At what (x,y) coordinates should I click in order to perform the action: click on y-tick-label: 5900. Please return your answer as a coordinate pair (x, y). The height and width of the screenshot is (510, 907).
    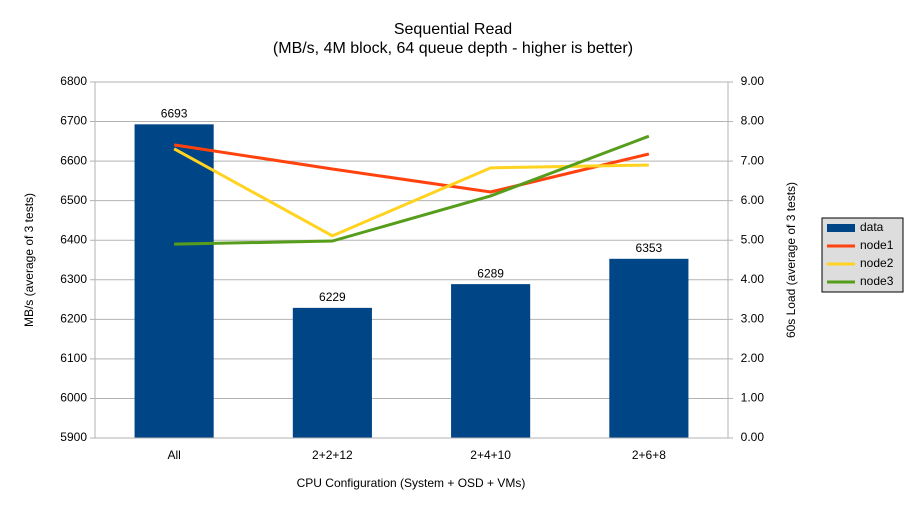
    Looking at the image, I should click on (73, 437).